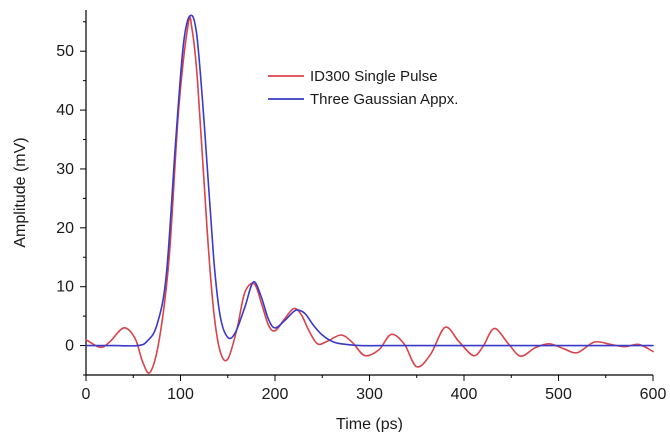 Image resolution: width=670 pixels, height=432 pixels. I want to click on x-axis-label: Time (ps), so click(369, 424).